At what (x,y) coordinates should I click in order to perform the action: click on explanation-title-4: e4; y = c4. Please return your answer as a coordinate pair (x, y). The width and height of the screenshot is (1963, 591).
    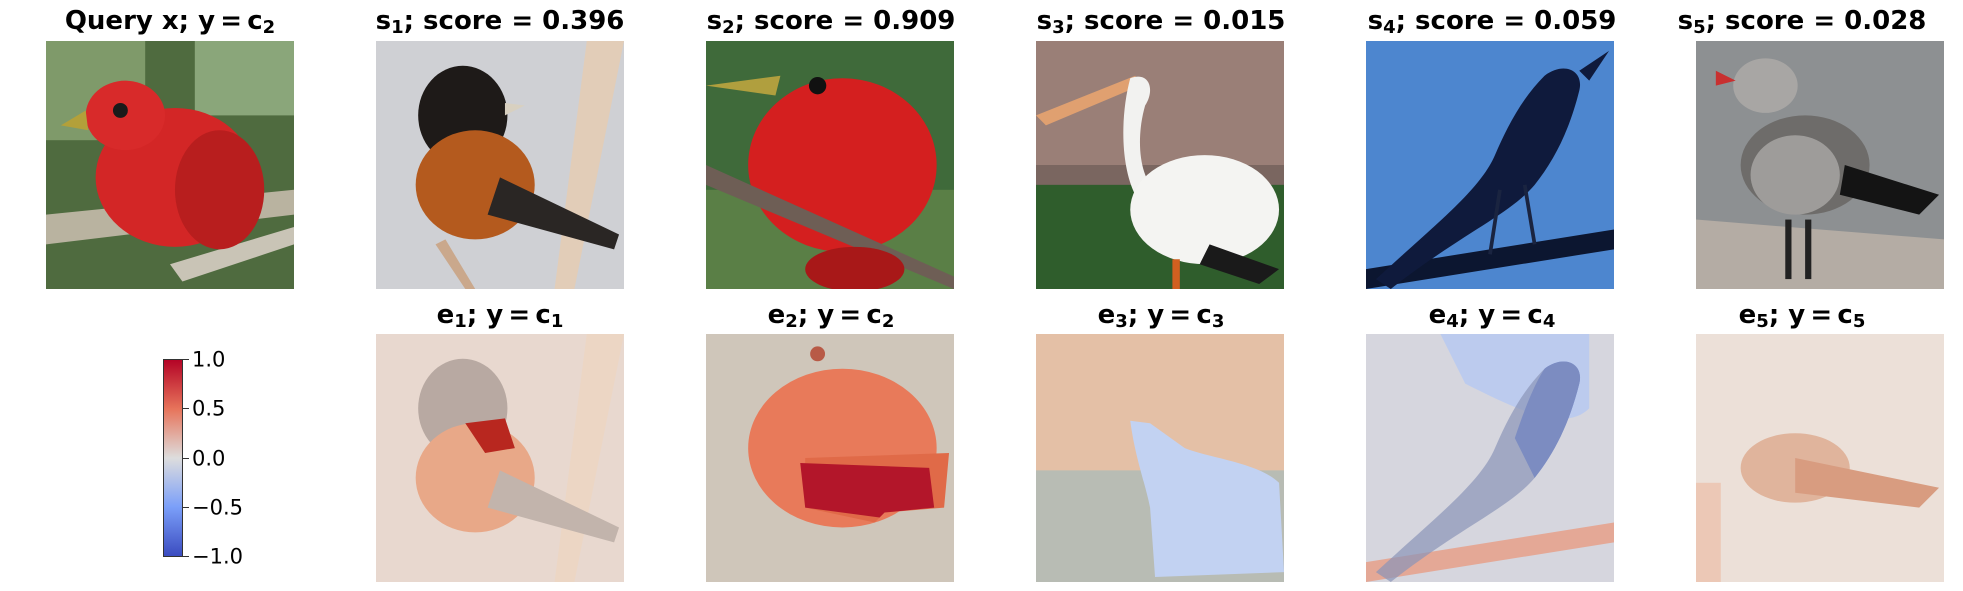
    Looking at the image, I should click on (1492, 316).